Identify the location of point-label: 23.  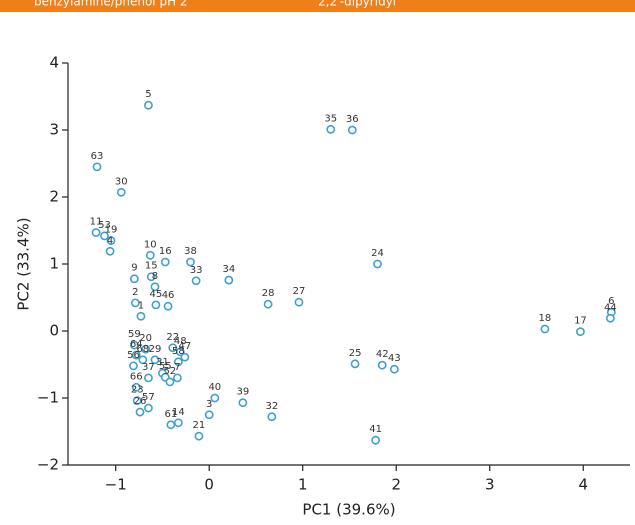
(137, 390).